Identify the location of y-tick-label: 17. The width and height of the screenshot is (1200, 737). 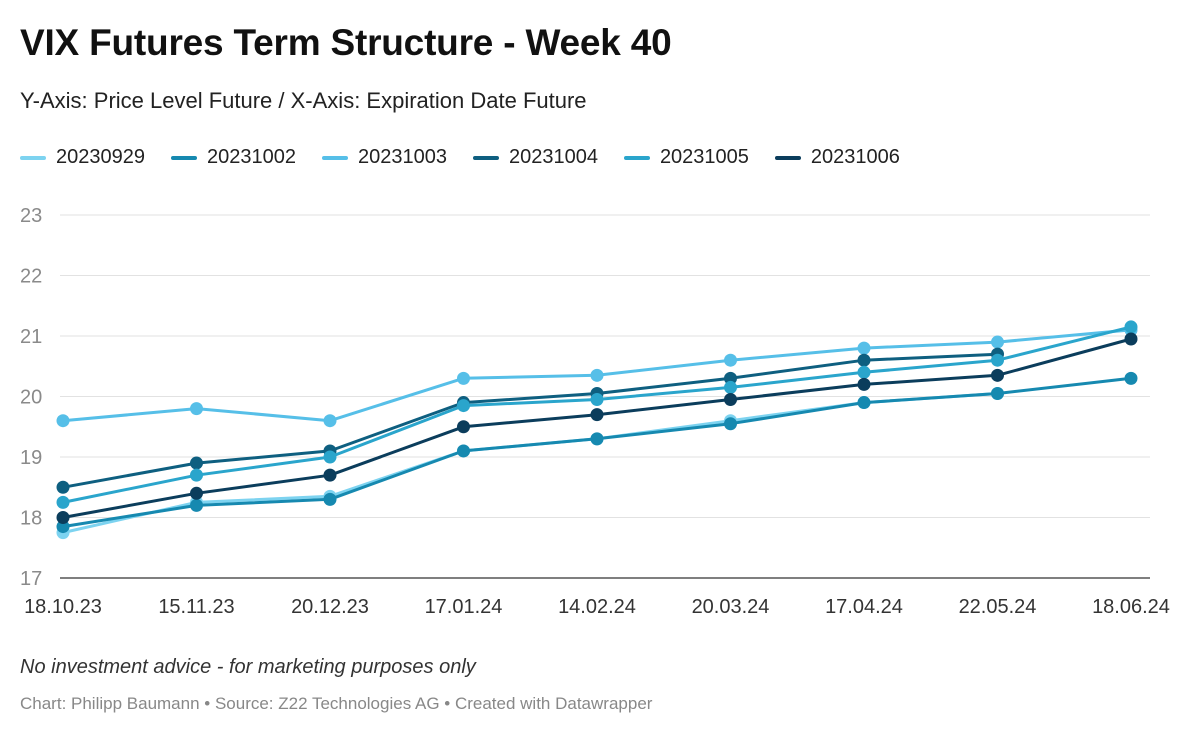
(31, 579).